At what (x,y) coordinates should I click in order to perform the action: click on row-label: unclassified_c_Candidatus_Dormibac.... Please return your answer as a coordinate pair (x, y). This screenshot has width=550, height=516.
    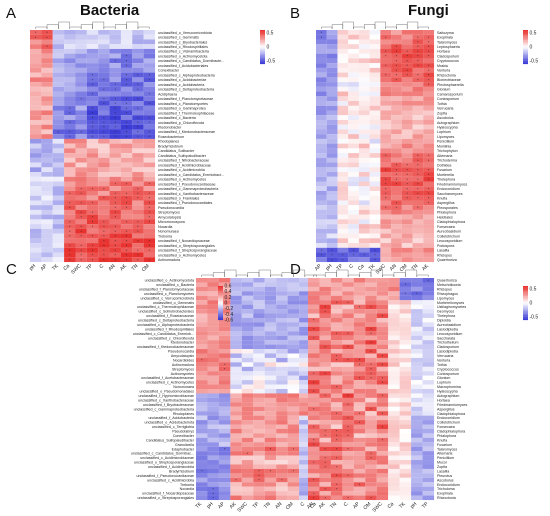
    Looking at the image, I should click on (162, 454).